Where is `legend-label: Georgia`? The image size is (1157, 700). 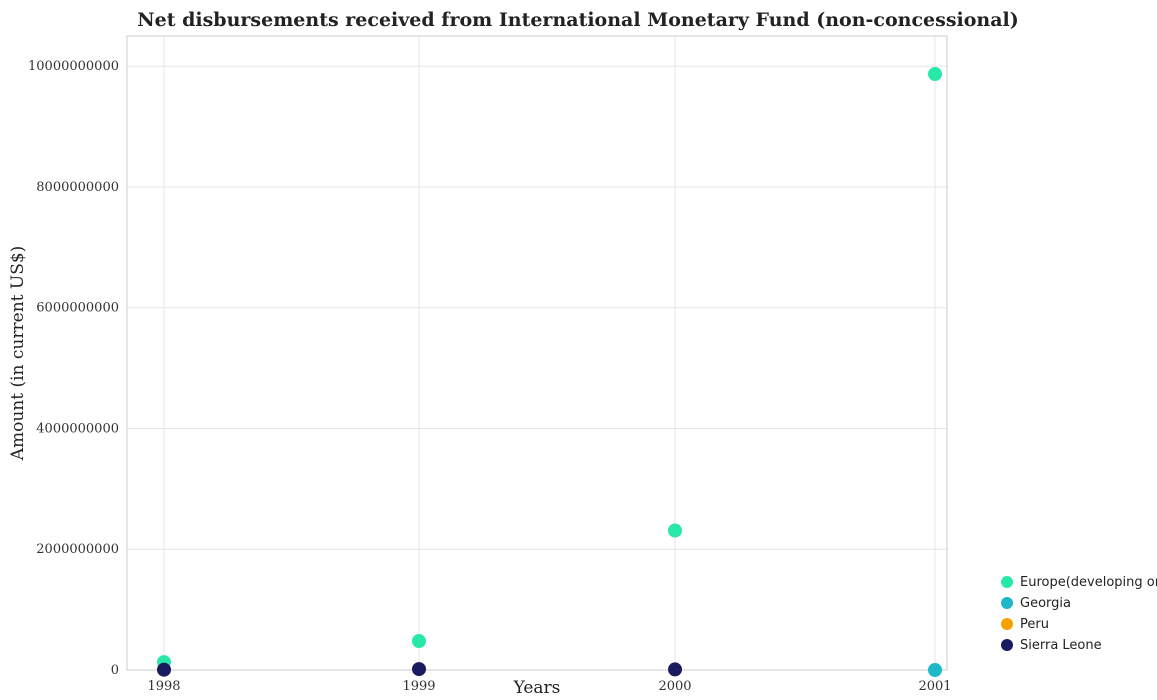 legend-label: Georgia is located at coordinates (1045, 603).